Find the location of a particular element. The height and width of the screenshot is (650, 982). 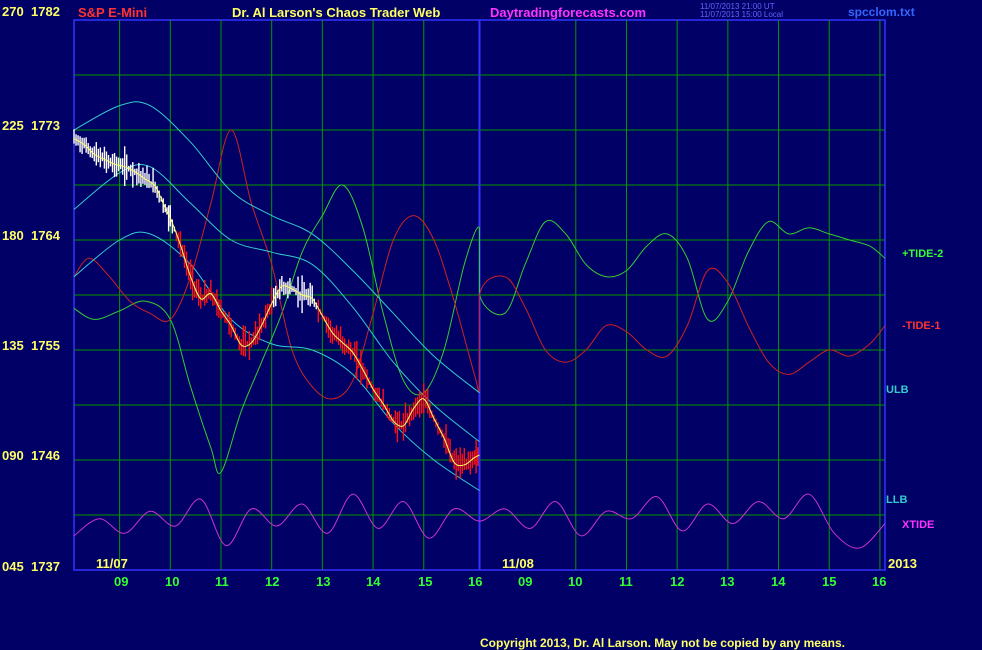

site-label: Daytradingforecasts.com is located at coordinates (568, 12).